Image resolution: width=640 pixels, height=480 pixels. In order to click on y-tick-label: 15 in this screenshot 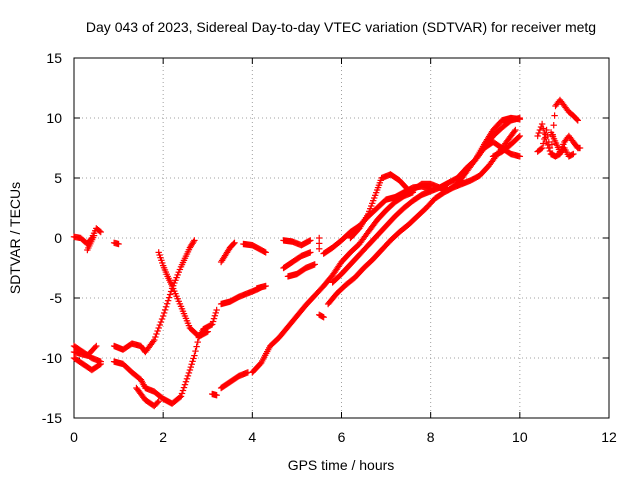, I will do `click(54, 58)`.